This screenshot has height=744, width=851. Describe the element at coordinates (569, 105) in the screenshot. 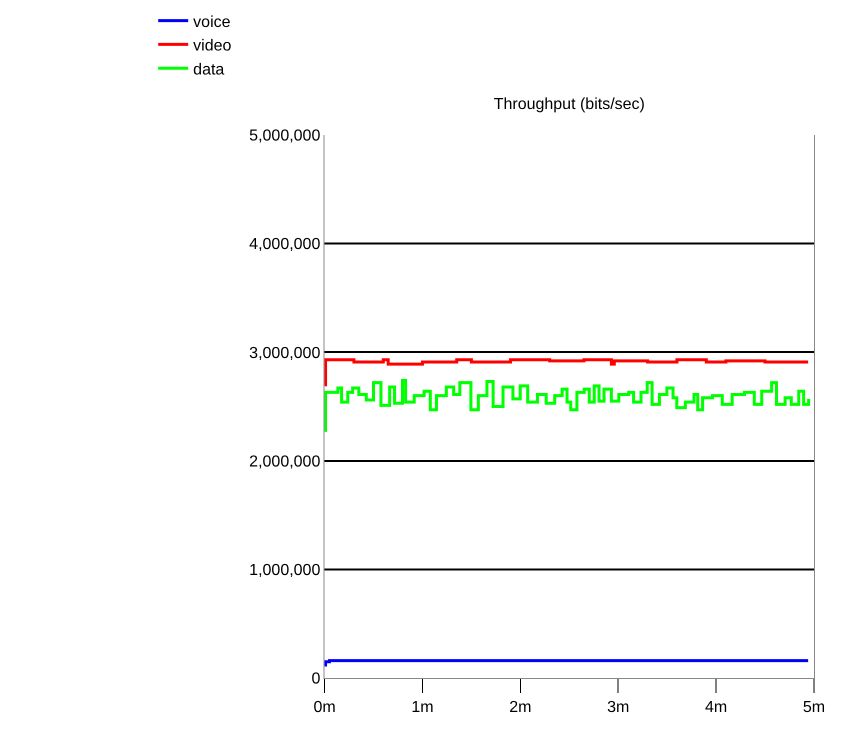

I see `chart-title: Throughput (bits/sec)` at that location.